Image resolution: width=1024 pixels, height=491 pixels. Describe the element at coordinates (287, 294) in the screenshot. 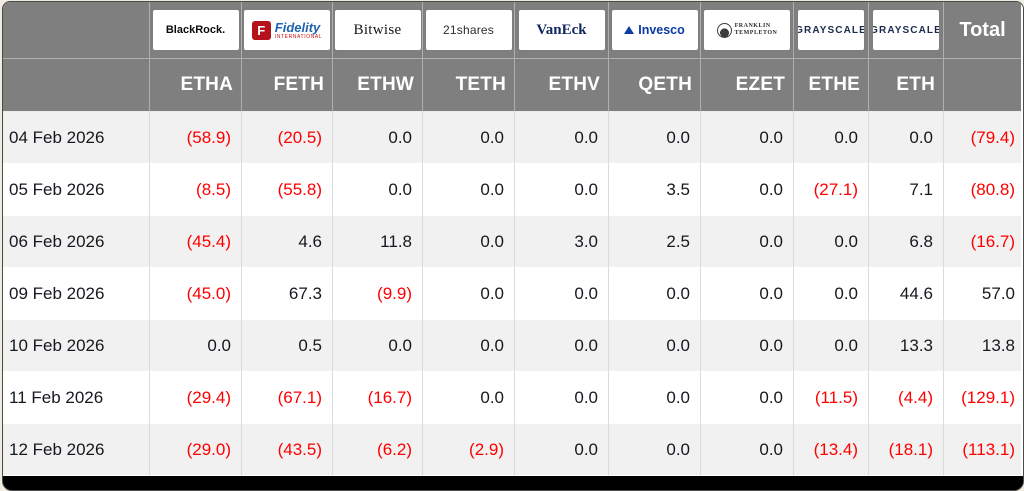

I see `value-cell-feth: 67.3` at that location.